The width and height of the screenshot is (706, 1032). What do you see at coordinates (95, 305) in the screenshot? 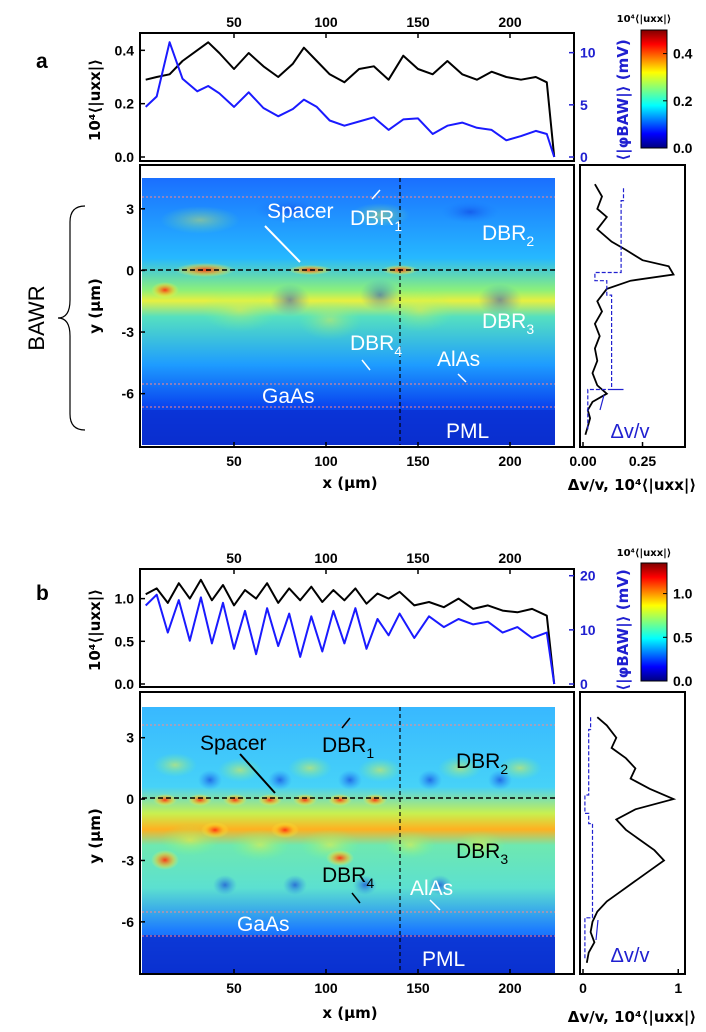
I see `panel-a-ylabel: y (μm)` at bounding box center [95, 305].